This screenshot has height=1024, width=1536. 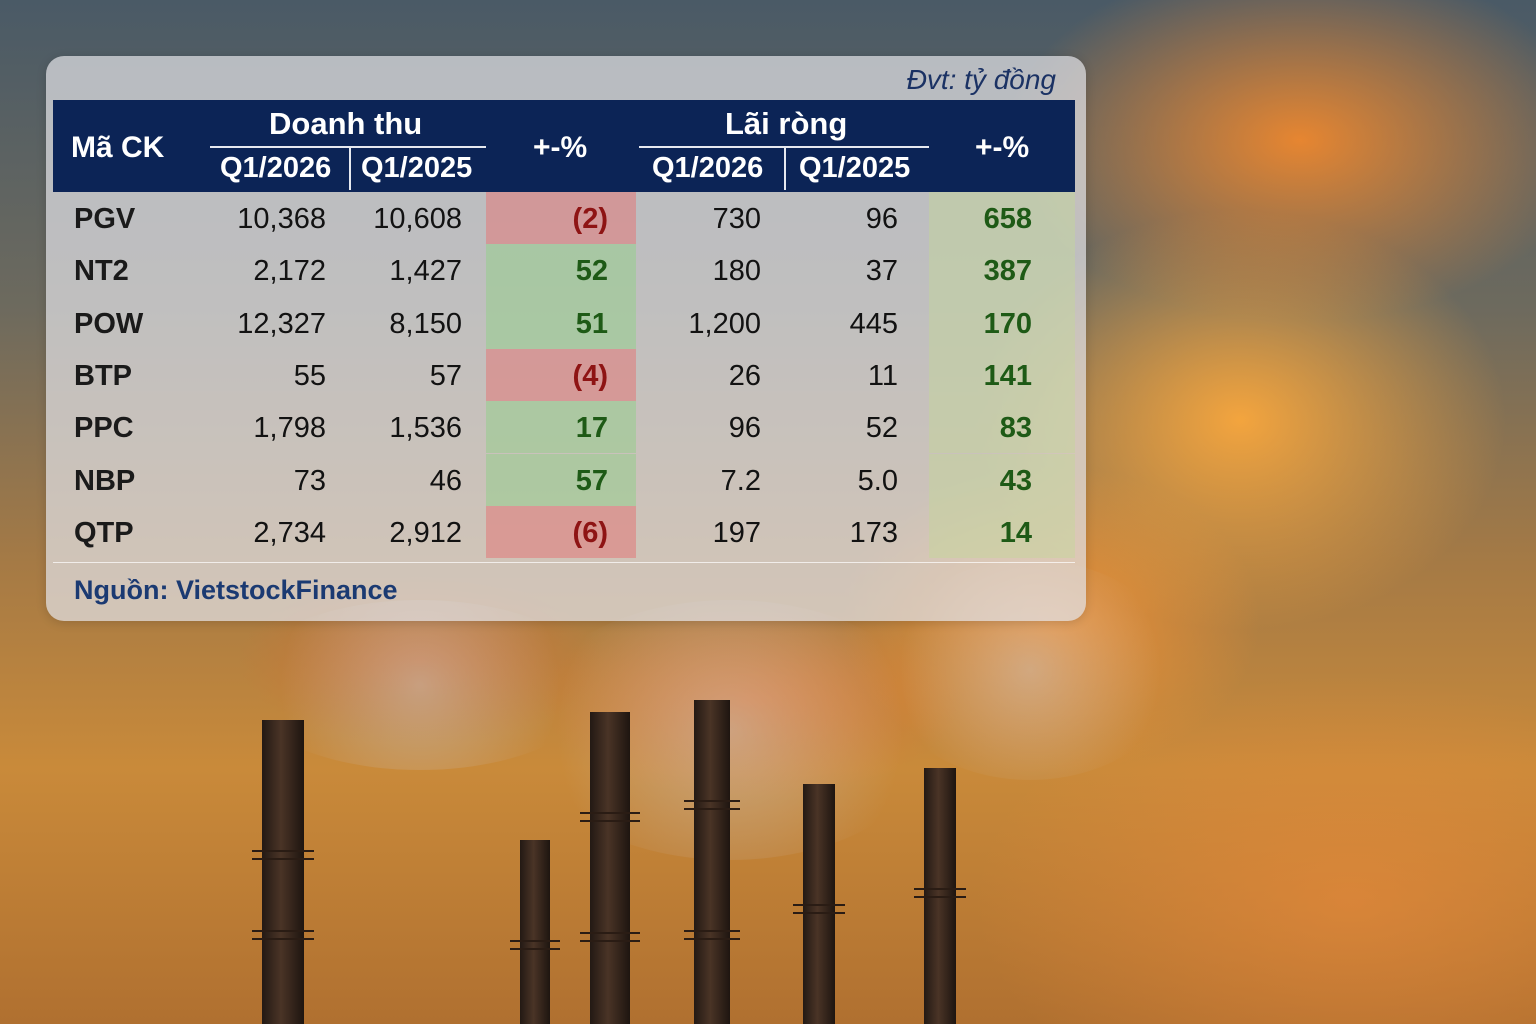 What do you see at coordinates (425, 323) in the screenshot?
I see `cell-rev-2025: 8,150` at bounding box center [425, 323].